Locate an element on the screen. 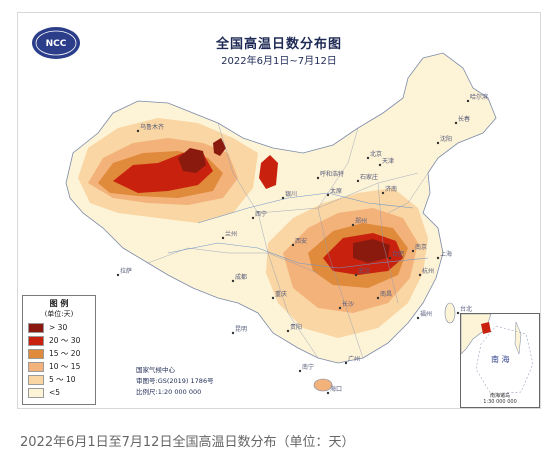  map-subtitle: 2022年6月1日~7月12日 is located at coordinates (279, 61).